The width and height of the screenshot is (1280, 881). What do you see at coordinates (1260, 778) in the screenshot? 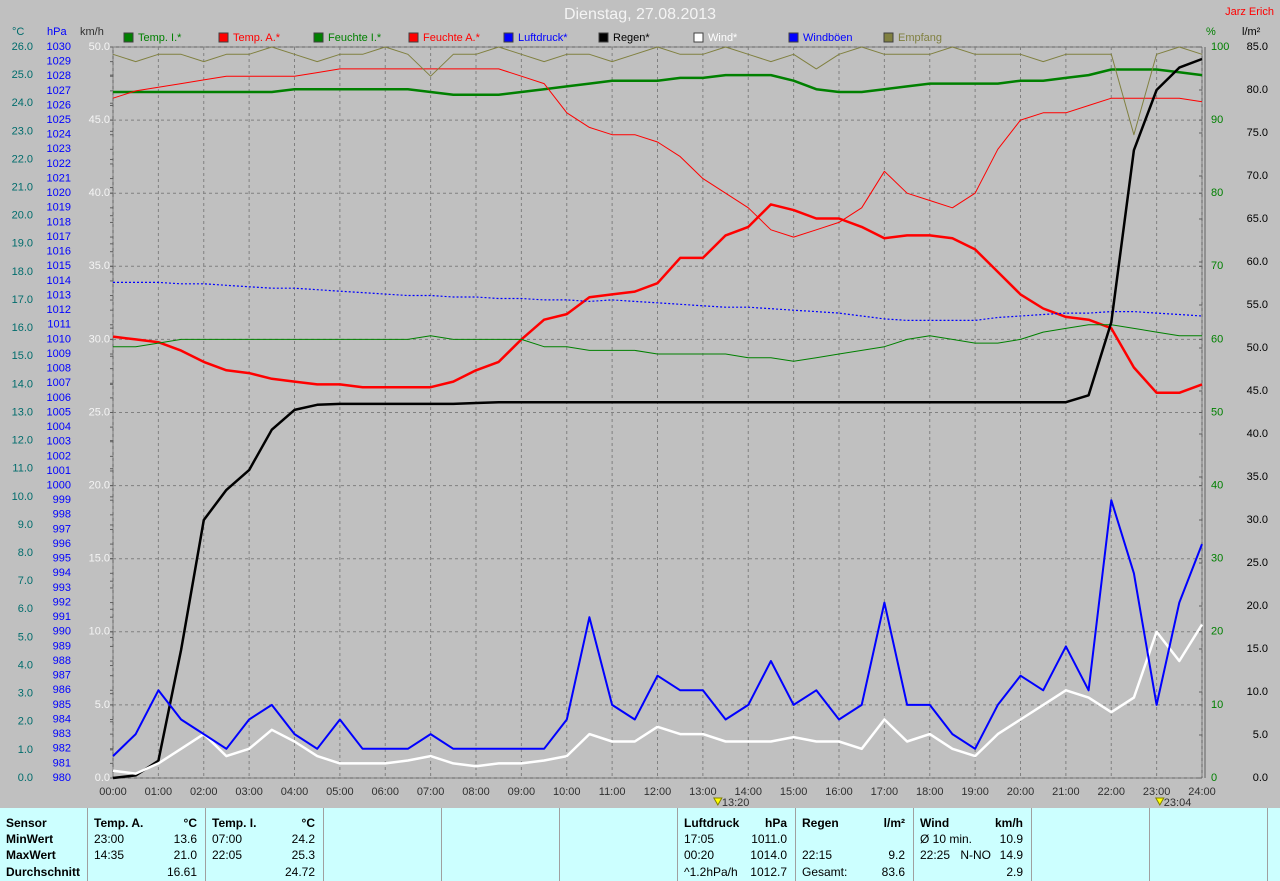
I see `y-tick-label: 0.0` at bounding box center [1260, 778].